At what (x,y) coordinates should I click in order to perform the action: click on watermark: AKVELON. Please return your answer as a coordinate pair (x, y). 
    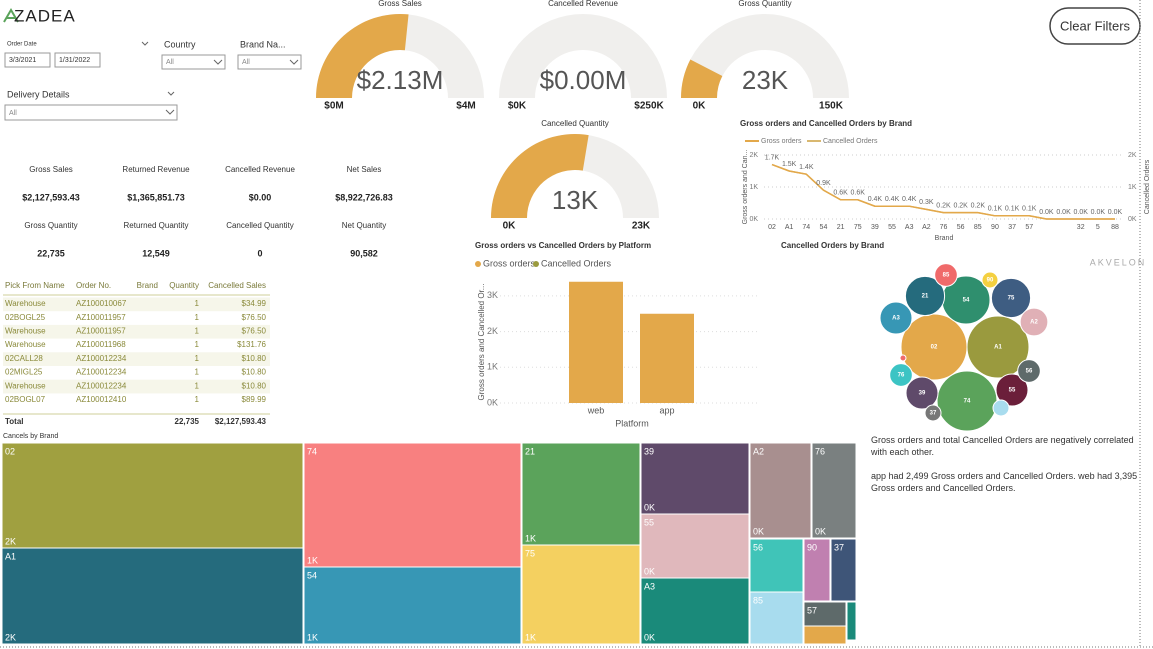
    Looking at the image, I should click on (1118, 262).